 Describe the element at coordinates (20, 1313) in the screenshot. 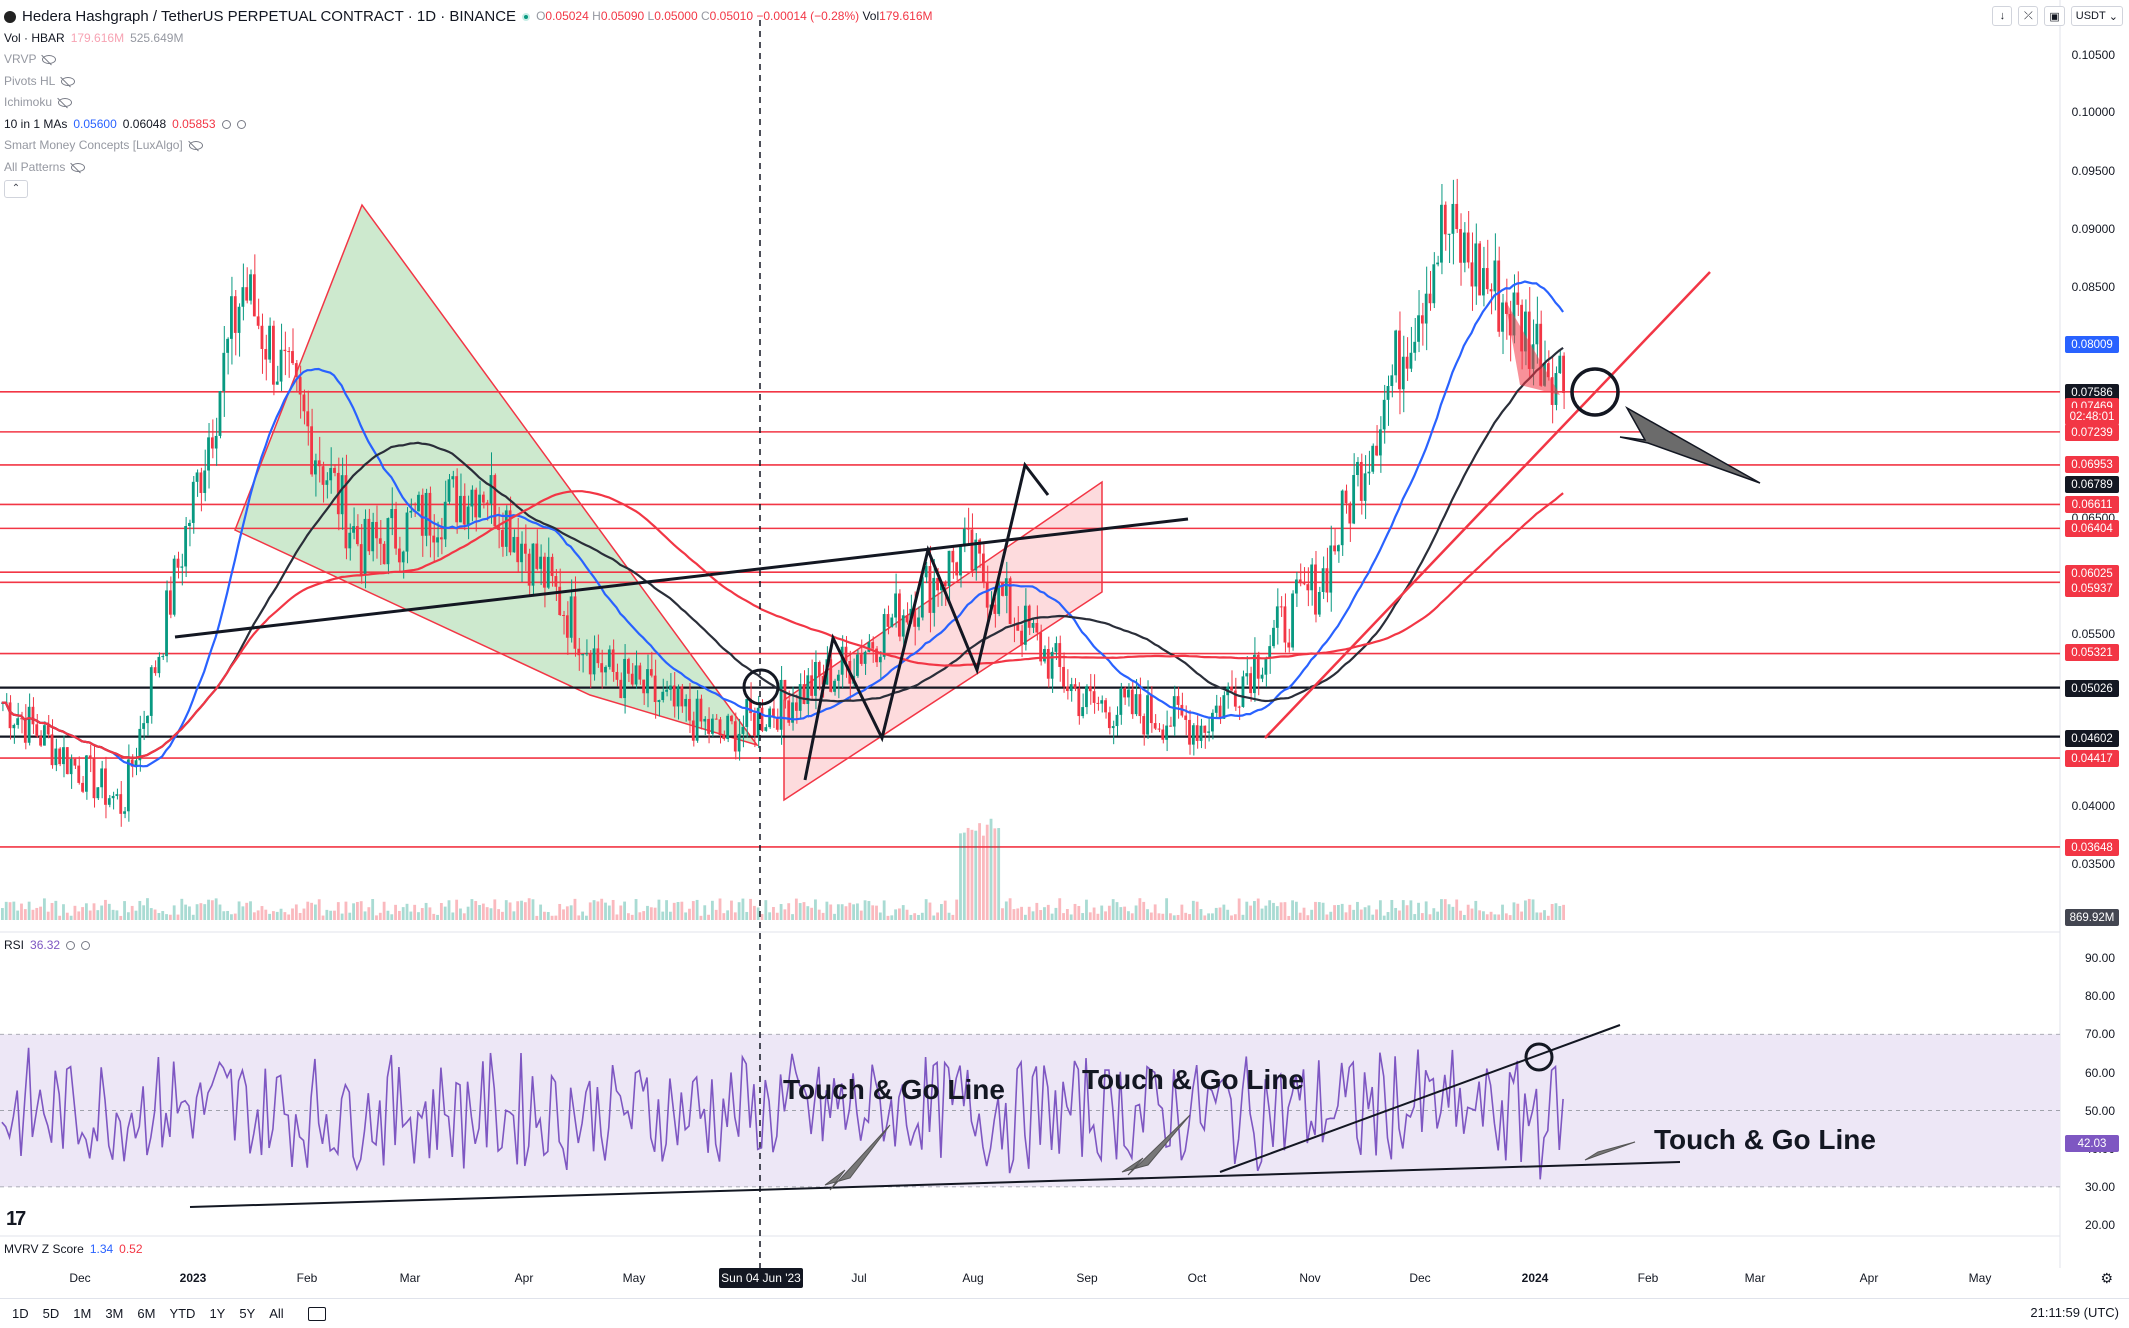

I see `range-1d: 1D` at that location.